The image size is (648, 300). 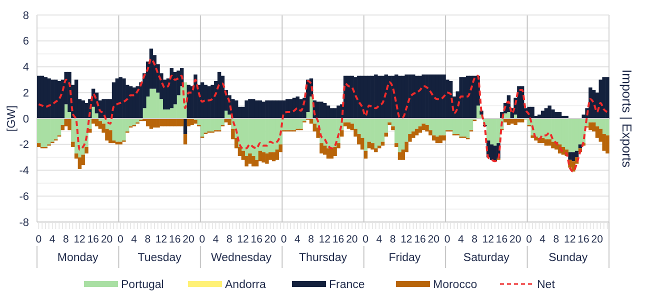 I want to click on text: Saturday, so click(x=486, y=258).